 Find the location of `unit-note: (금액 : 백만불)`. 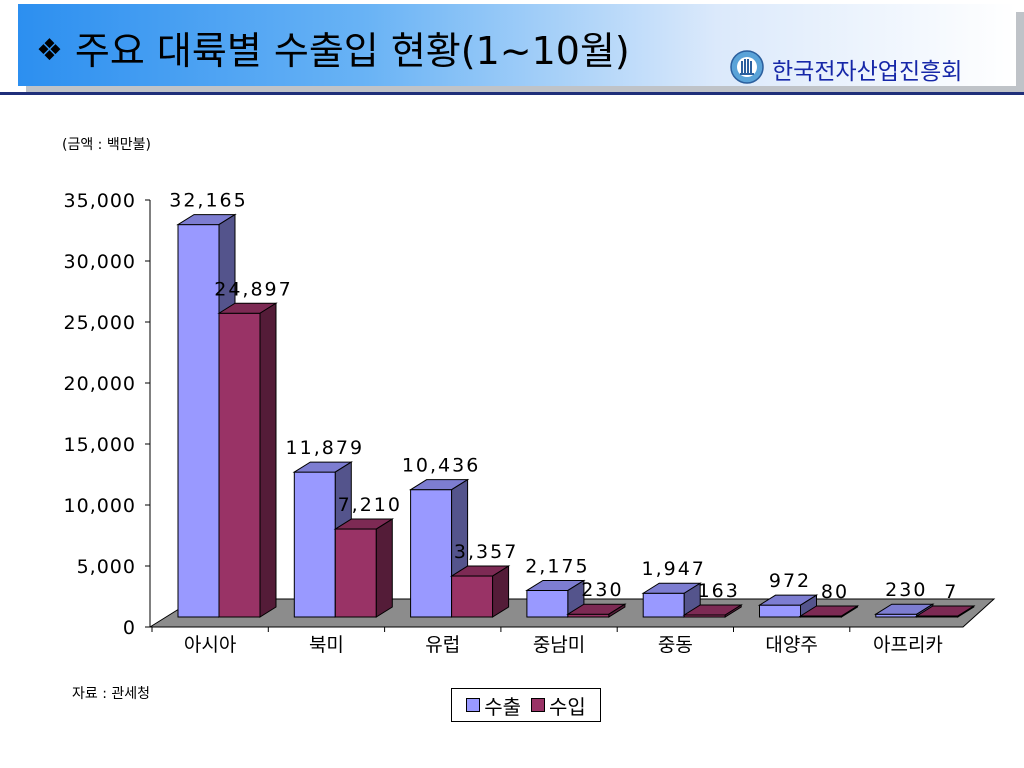

unit-note: (금액 : 백만불) is located at coordinates (106, 145).